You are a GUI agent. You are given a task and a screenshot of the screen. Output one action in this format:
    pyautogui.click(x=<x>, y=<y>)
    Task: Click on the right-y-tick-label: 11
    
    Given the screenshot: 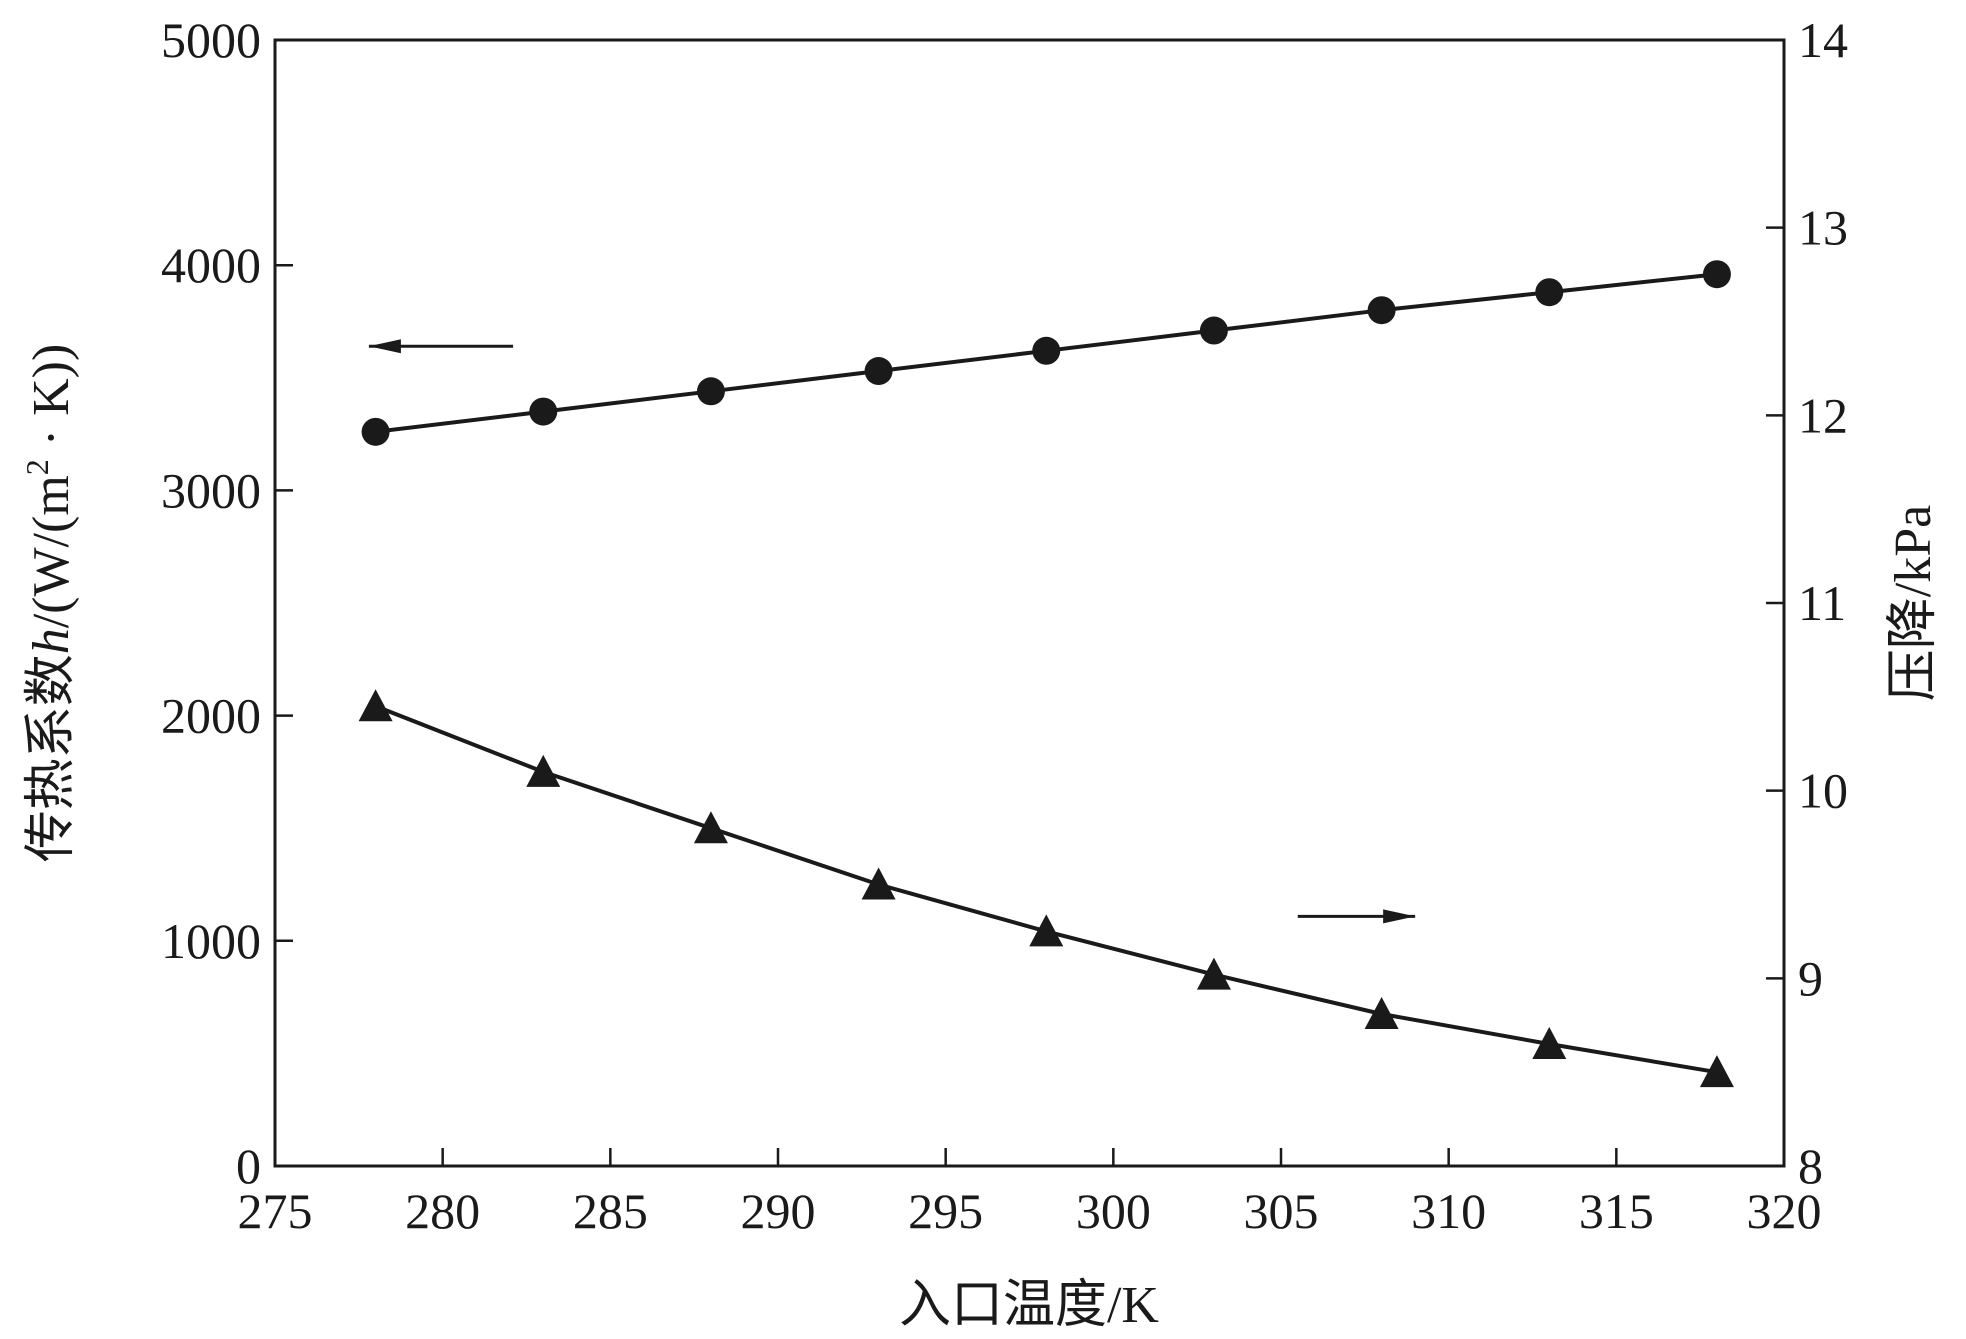 What is the action you would take?
    pyautogui.click(x=1822, y=603)
    